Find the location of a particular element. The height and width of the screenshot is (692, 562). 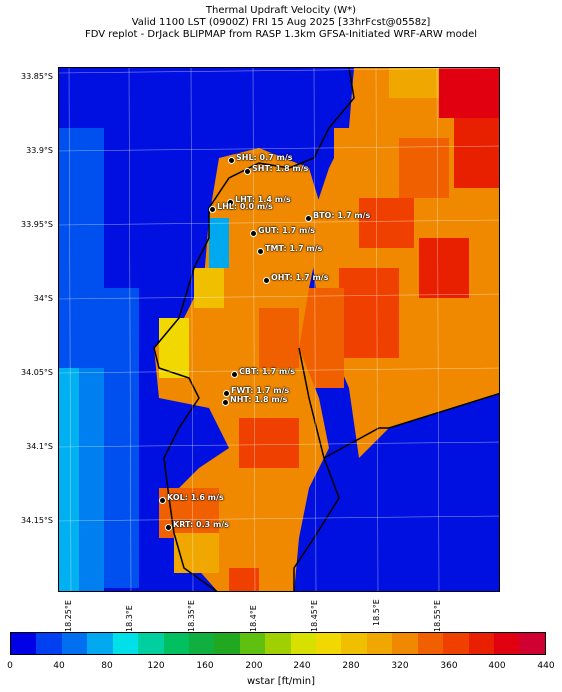

lat-label: 34.15°S is located at coordinates (37, 520).